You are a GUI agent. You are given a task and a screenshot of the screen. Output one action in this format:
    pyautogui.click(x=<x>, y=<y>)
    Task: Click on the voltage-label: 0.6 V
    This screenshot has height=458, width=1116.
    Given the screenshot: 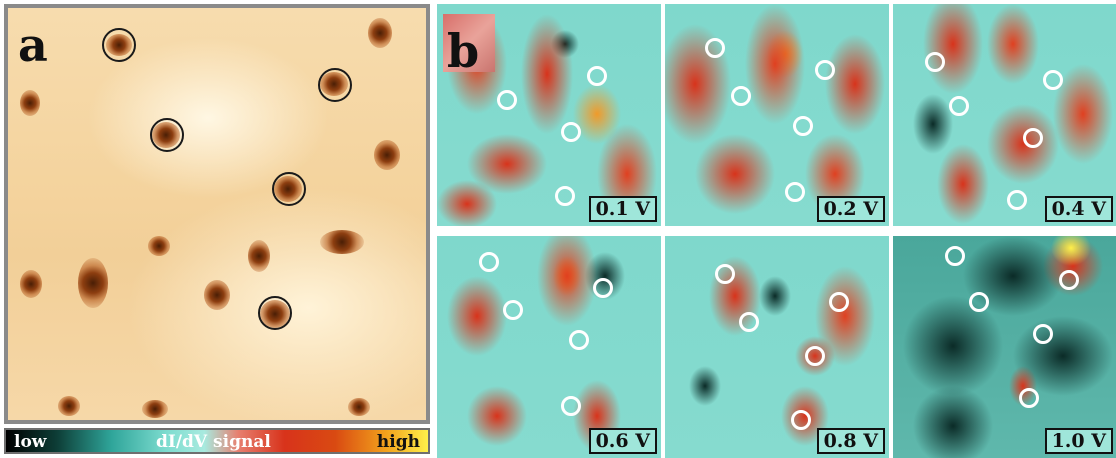 What is the action you would take?
    pyautogui.click(x=622, y=441)
    